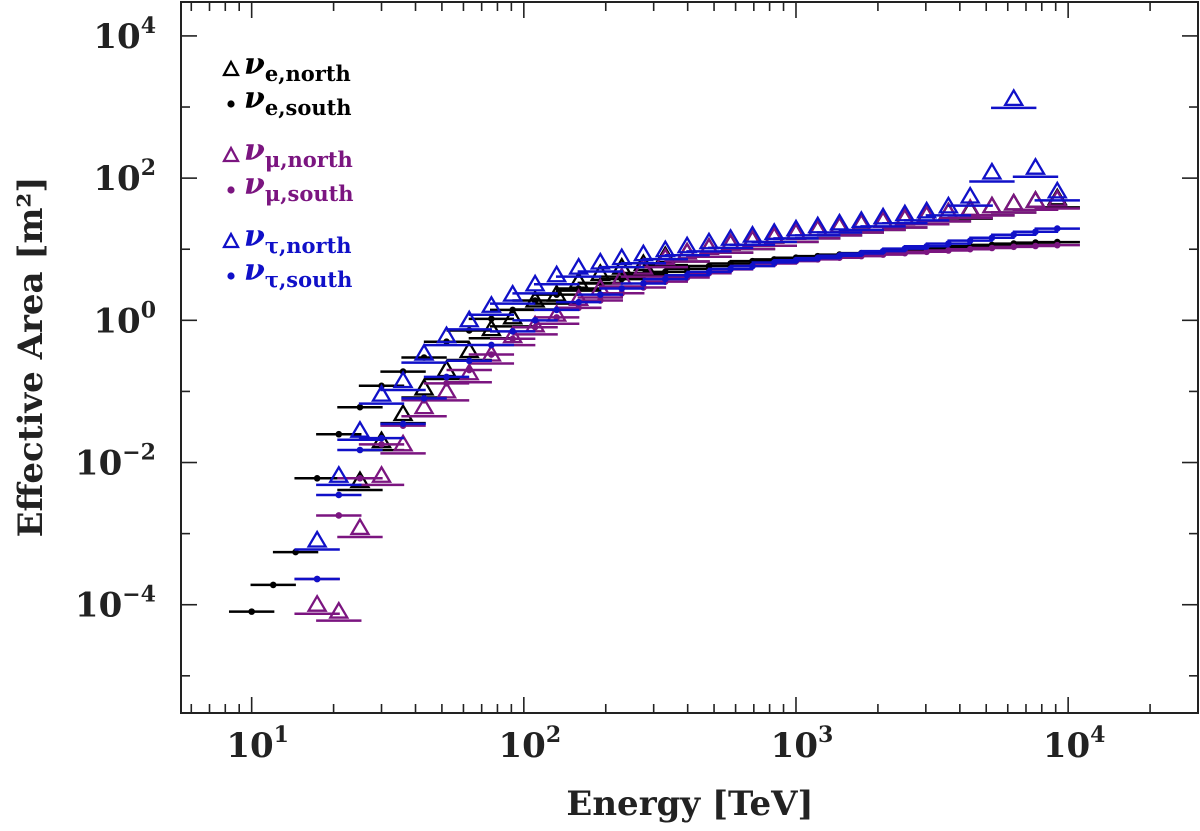 The width and height of the screenshot is (1200, 831). I want to click on legend-item-2: νμ,north, so click(287, 152).